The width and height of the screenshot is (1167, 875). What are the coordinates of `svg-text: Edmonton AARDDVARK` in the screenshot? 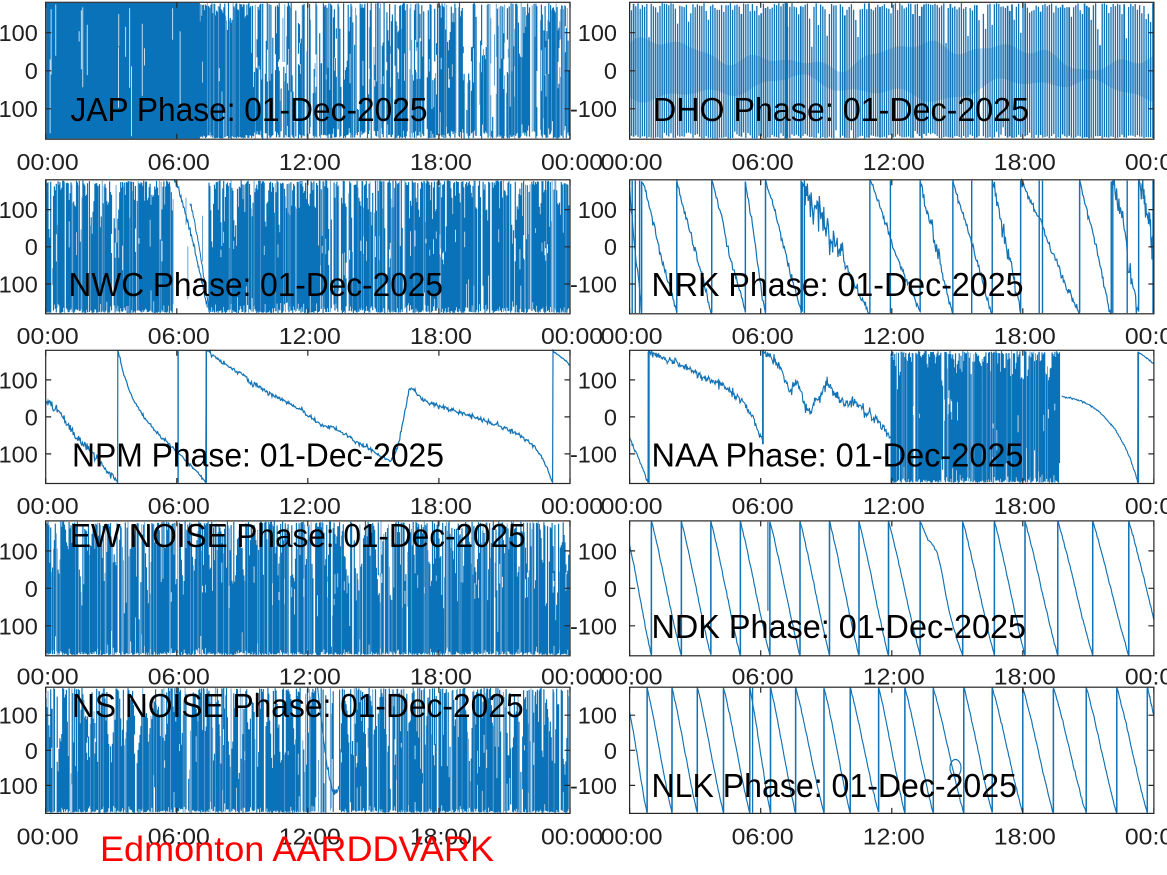 It's located at (297, 849).